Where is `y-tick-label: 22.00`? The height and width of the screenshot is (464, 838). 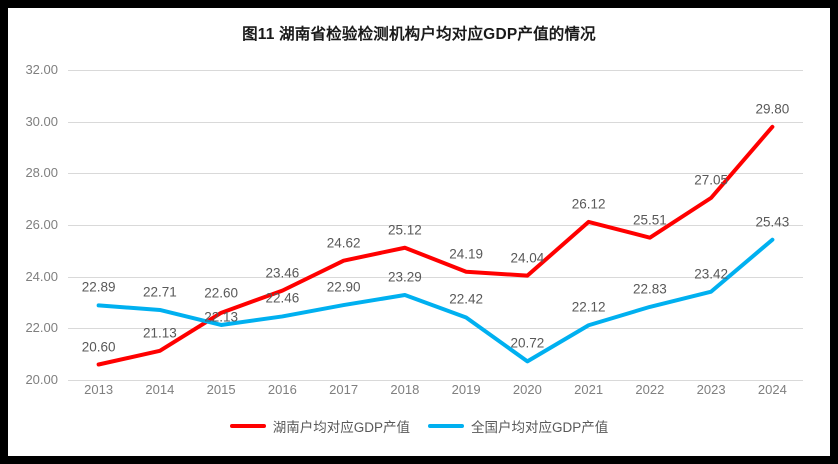 y-tick-label: 22.00 is located at coordinates (41, 328).